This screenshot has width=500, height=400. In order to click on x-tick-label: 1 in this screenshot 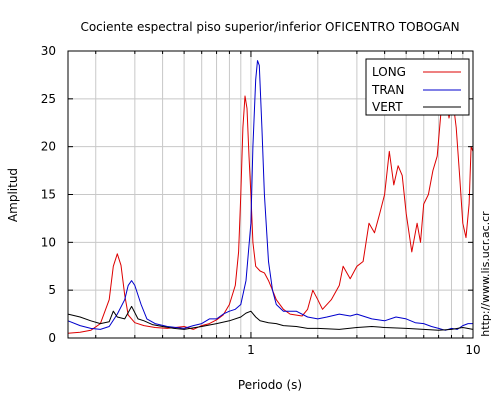, I will do `click(251, 350)`.